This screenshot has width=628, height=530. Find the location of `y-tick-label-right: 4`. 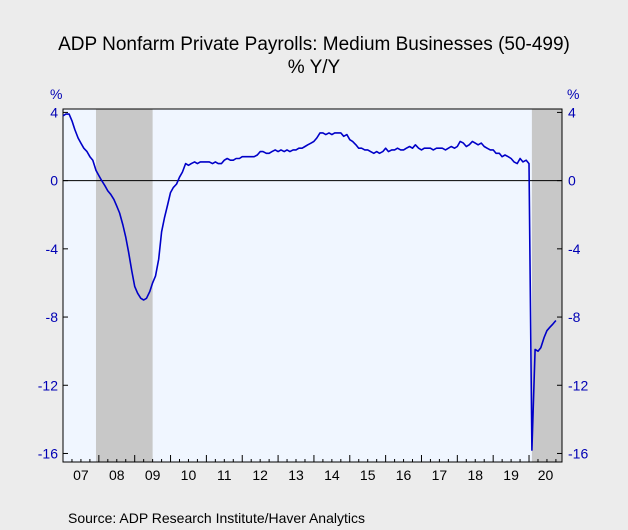

y-tick-label-right: 4 is located at coordinates (572, 112).